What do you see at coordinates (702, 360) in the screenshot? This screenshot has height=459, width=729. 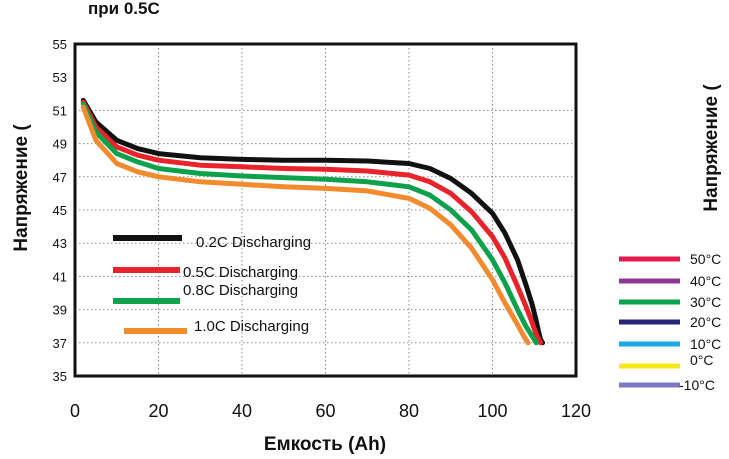 I see `temp-legend-label: 0°C` at bounding box center [702, 360].